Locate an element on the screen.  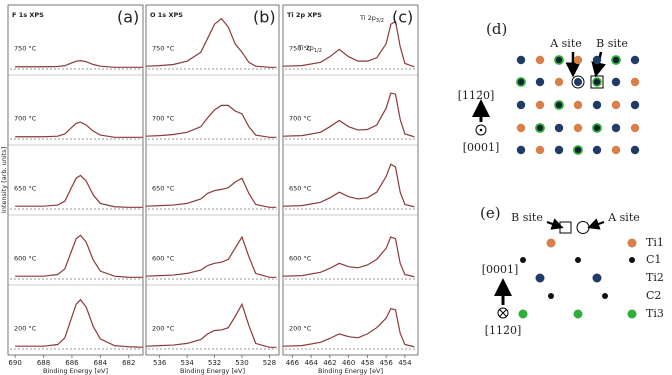
x-tick-label: 536 is located at coordinates (160, 363).